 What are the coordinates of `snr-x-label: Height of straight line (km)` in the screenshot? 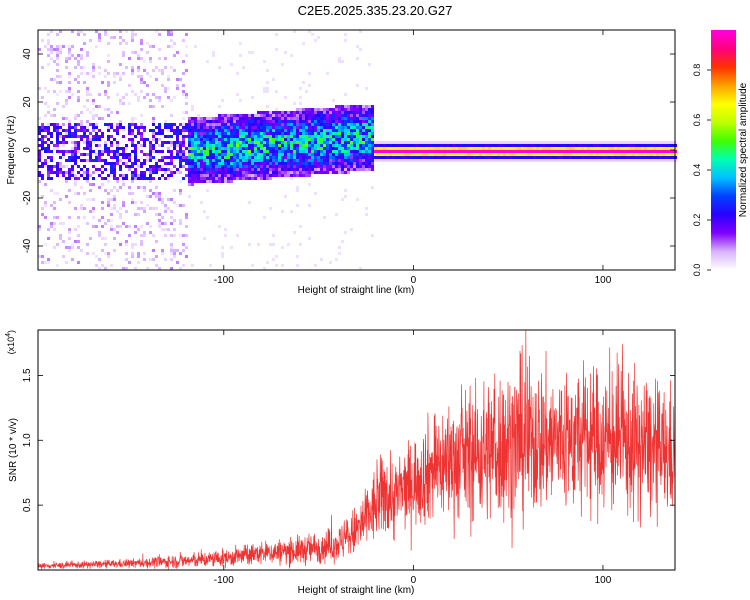 It's located at (356, 590).